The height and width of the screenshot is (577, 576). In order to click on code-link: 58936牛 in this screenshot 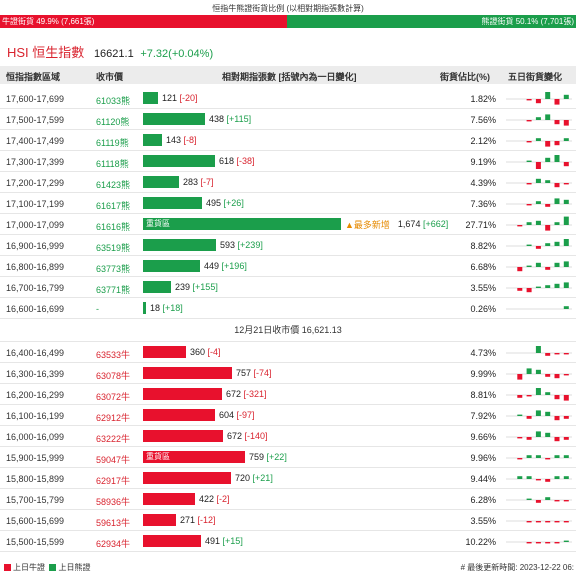, I will do `click(113, 502)`.